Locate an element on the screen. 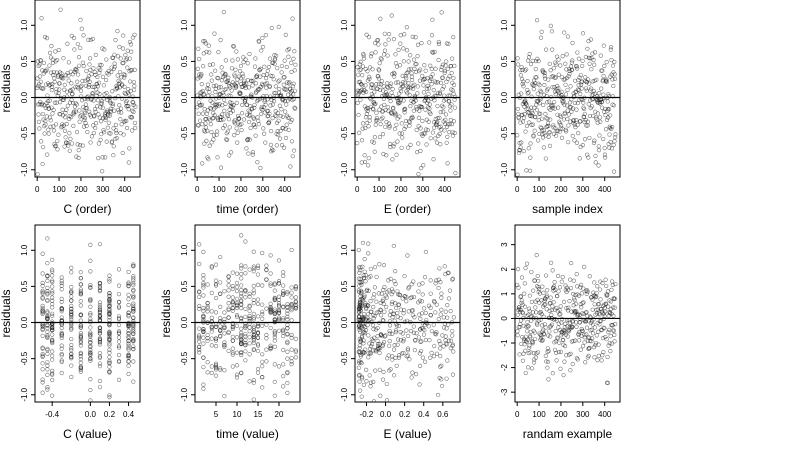 The image size is (800, 450). plot-frame is located at coordinates (247, 313).